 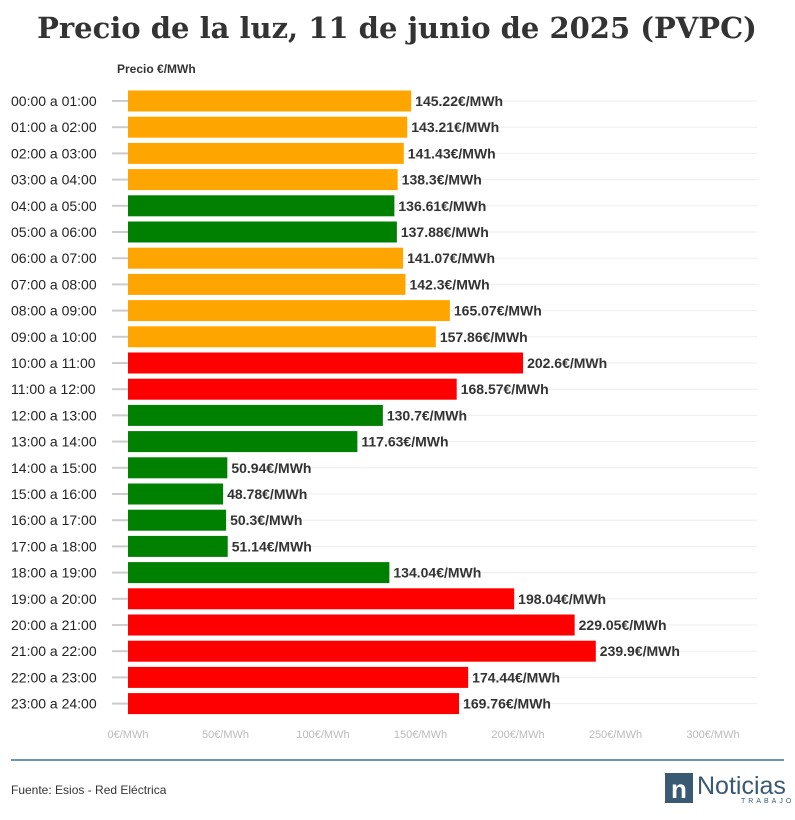 I want to click on value-label: 134.04€/MWh, so click(x=437, y=573).